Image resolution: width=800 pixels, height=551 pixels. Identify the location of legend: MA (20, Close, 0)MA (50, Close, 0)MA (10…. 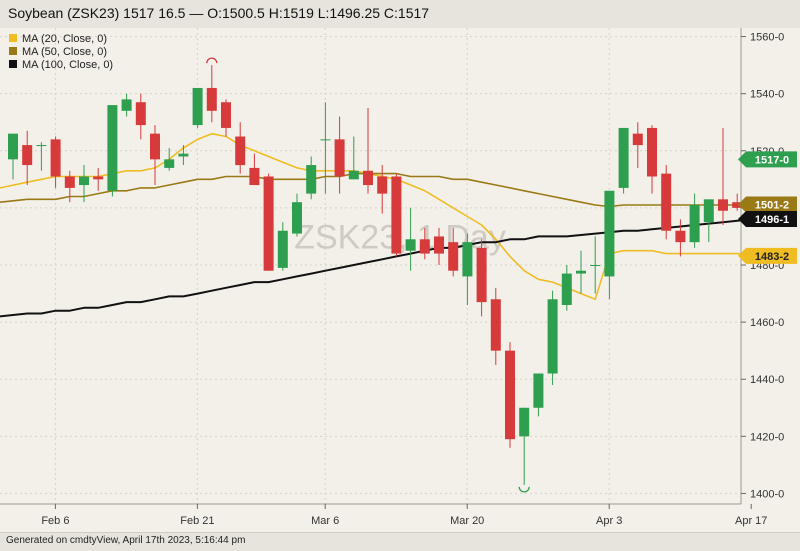
(61, 52).